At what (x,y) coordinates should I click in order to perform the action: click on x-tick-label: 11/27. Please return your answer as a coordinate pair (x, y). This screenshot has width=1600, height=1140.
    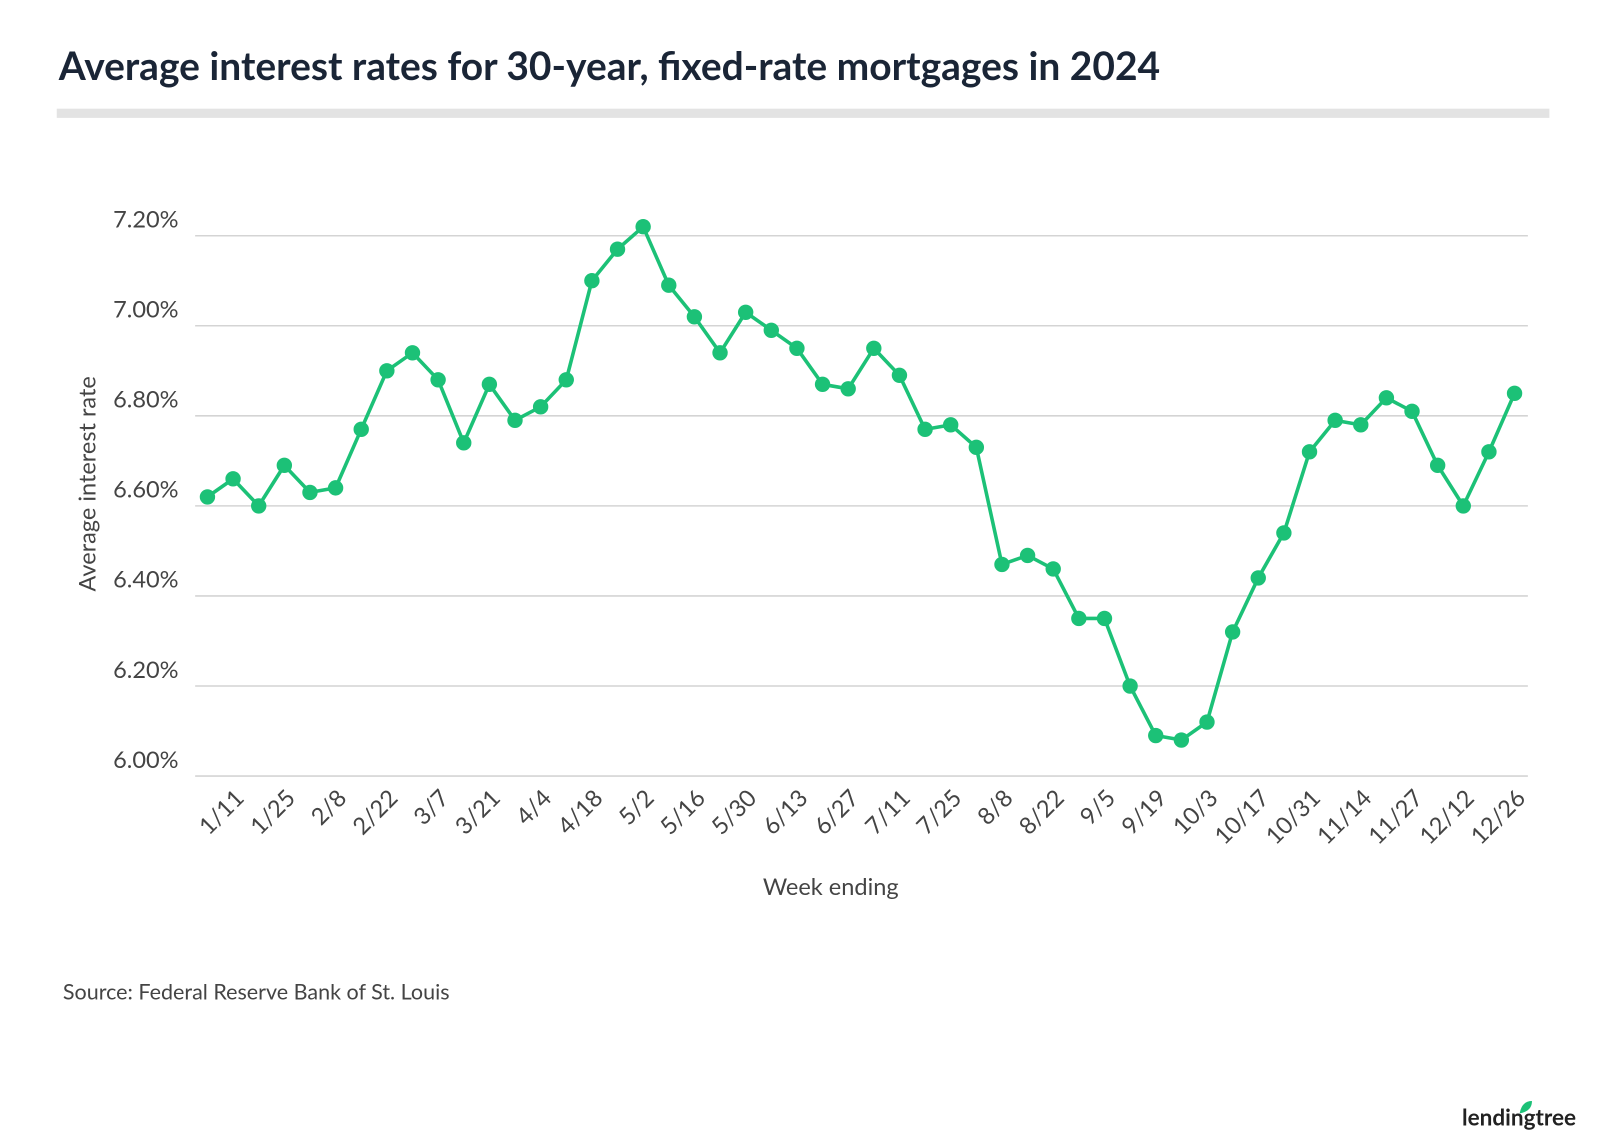
    Looking at the image, I should click on (1396, 817).